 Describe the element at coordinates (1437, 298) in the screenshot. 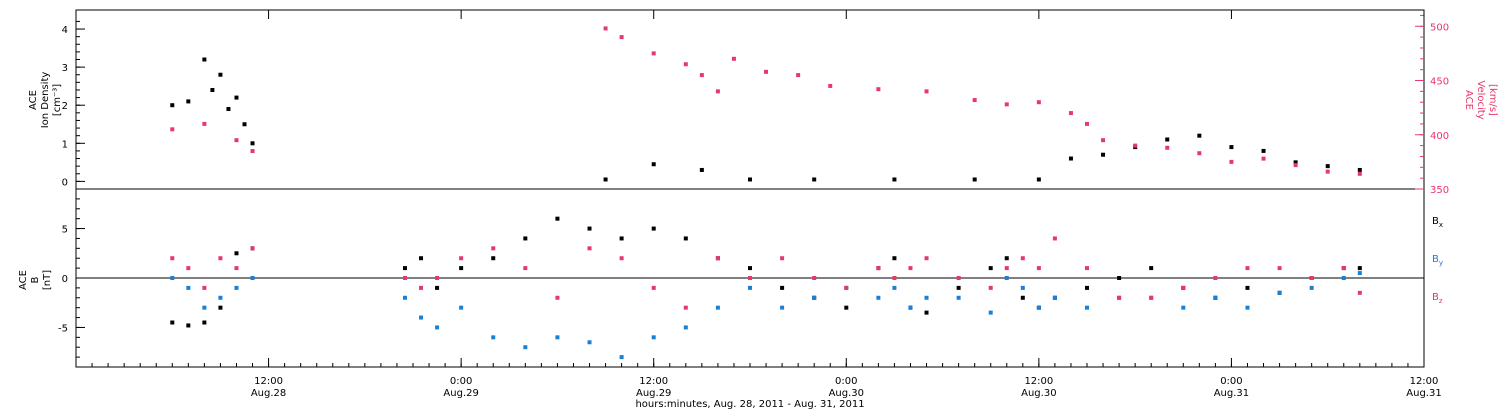

I see `legend-bz: Bz` at that location.